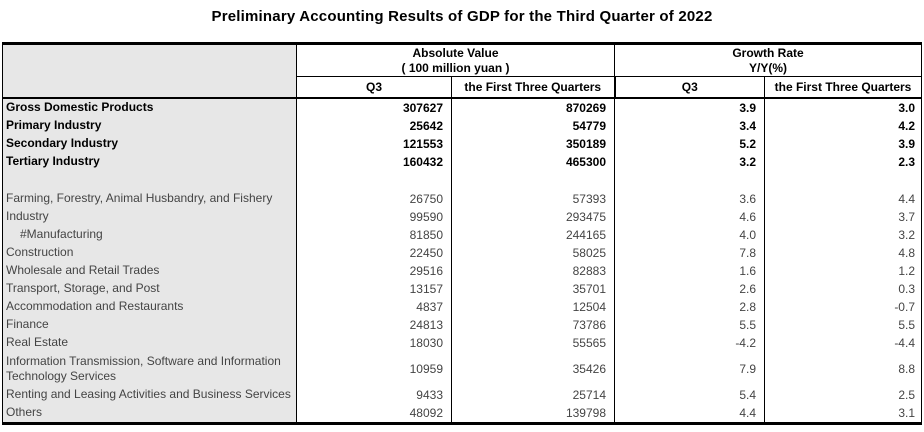  Describe the element at coordinates (689, 87) in the screenshot. I see `header-growth-q3: Q3` at that location.